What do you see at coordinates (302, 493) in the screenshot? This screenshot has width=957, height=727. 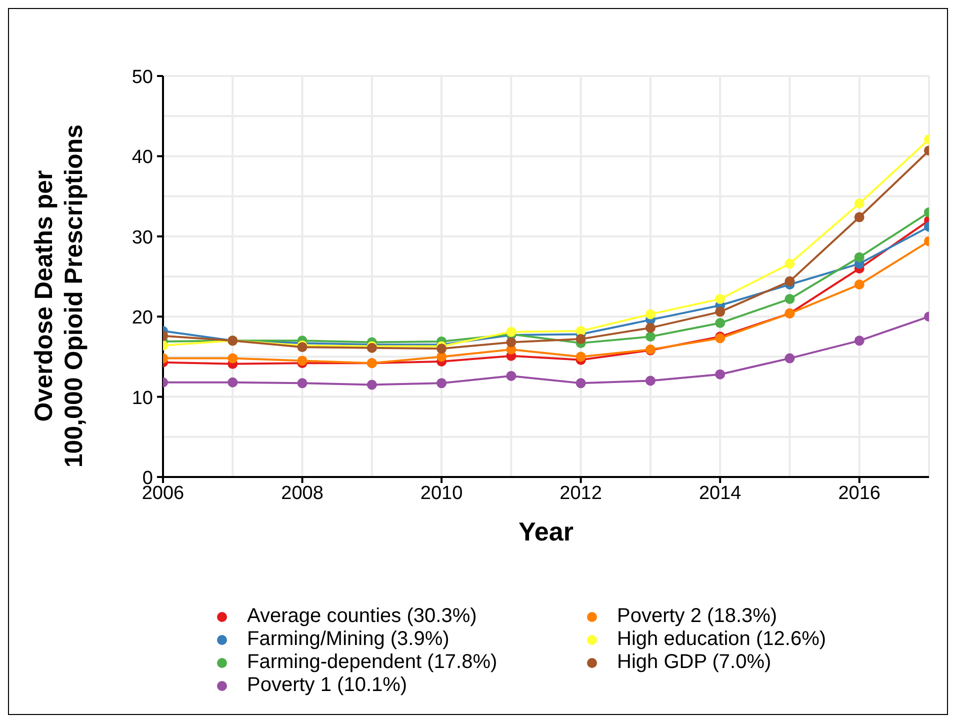 I see `x-tick-label: 2008` at bounding box center [302, 493].